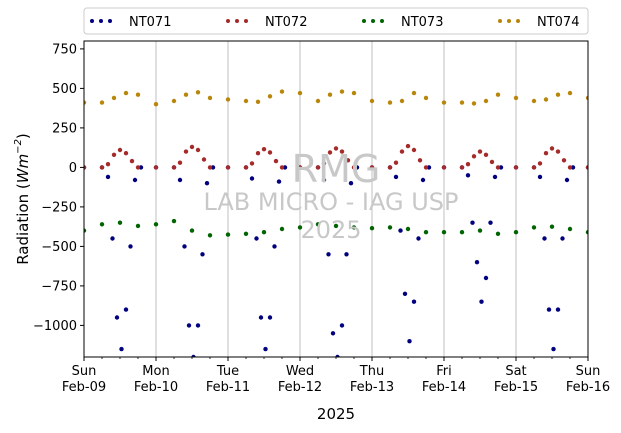 The height and width of the screenshot is (433, 621). I want to click on x-tick-label-date: Feb-16, so click(588, 387).